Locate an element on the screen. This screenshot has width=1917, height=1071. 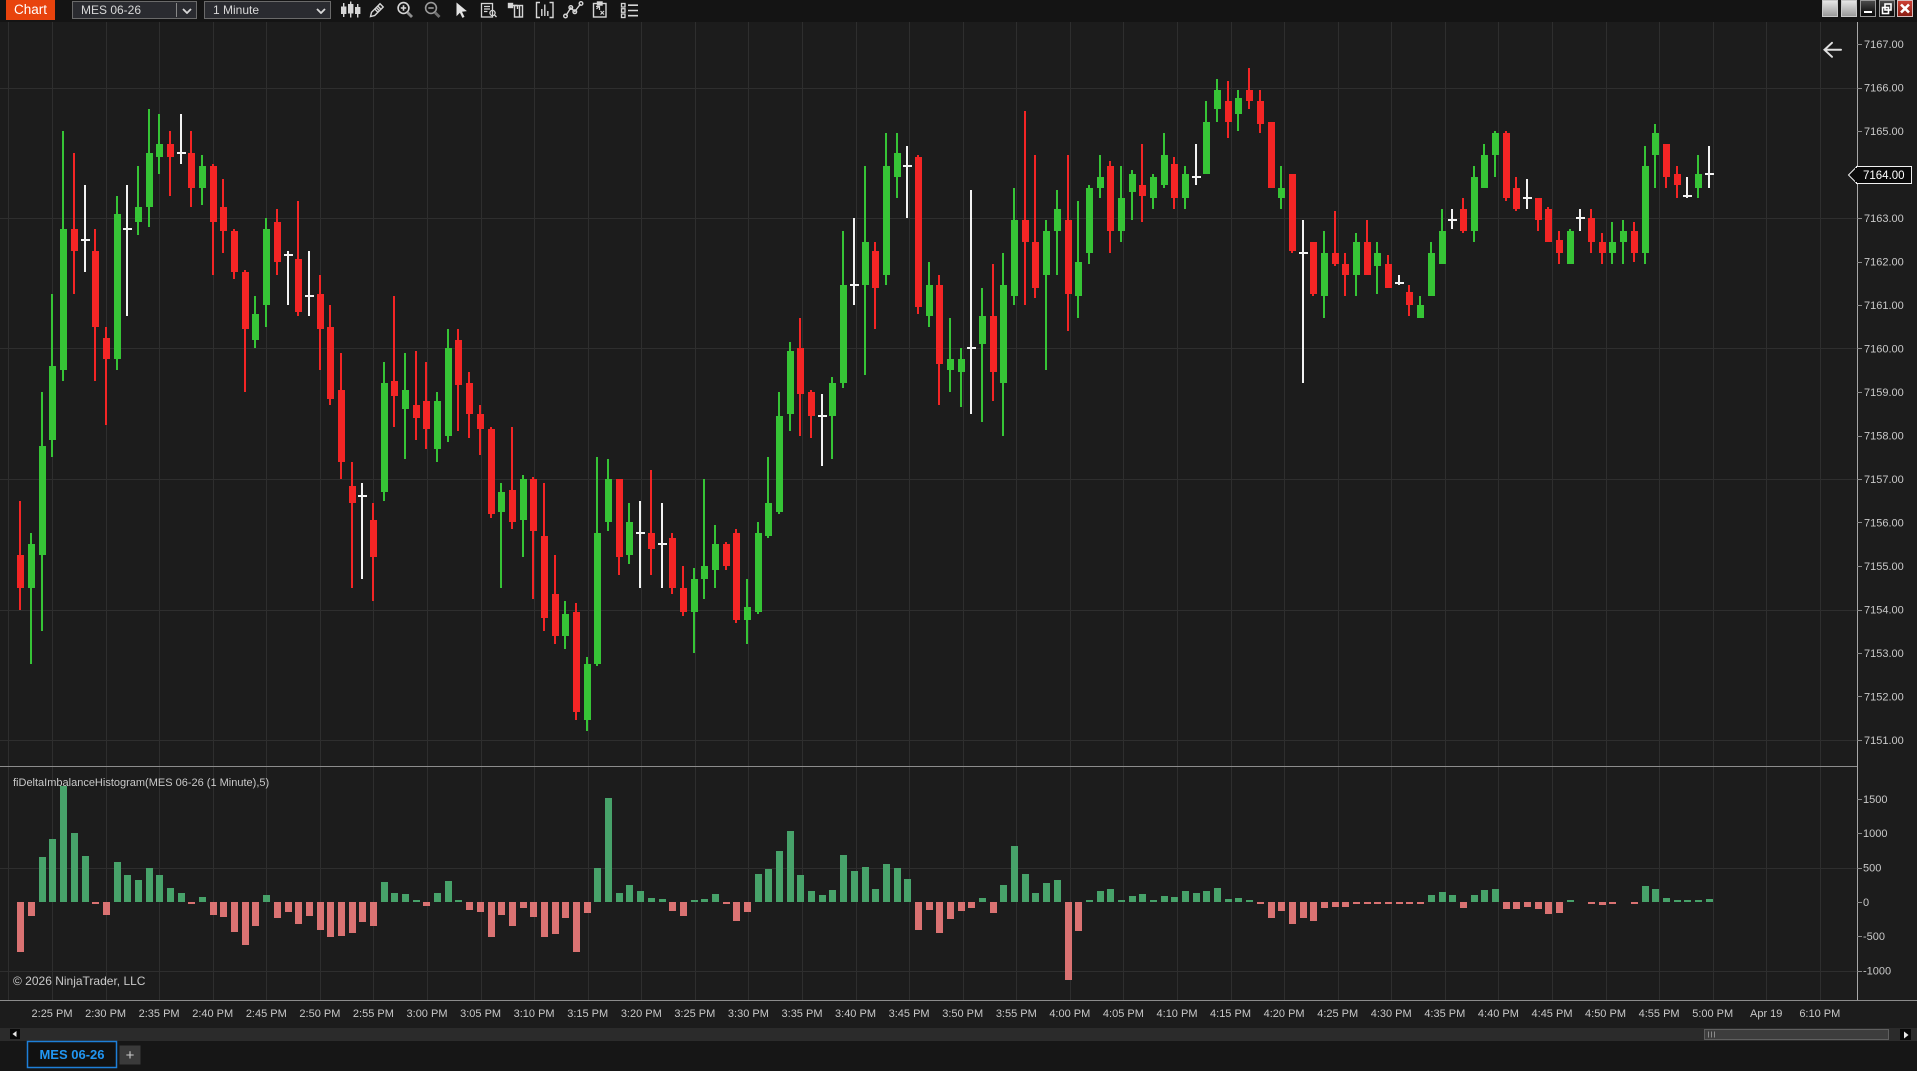
svg-text: 7160.00 is located at coordinates (1884, 349).